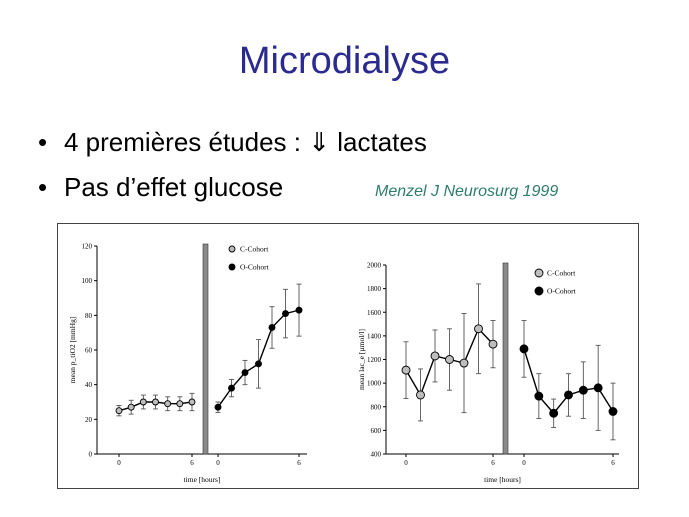  I want to click on y-tick-label: 600, so click(376, 431).